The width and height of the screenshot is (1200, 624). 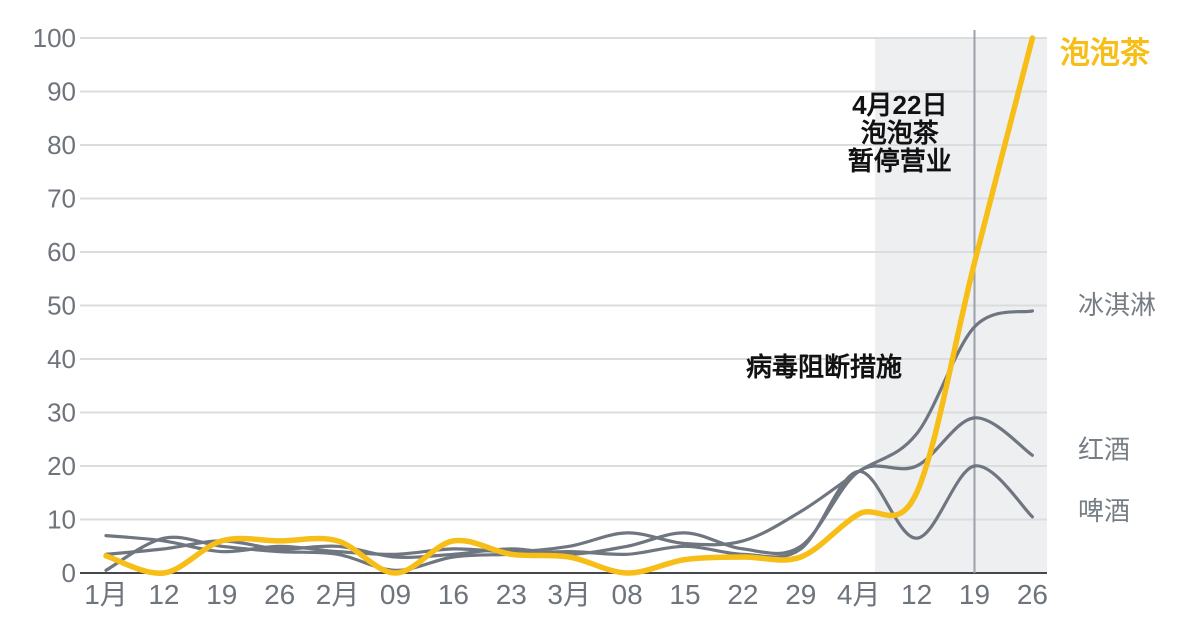 What do you see at coordinates (1104, 511) in the screenshot?
I see `legend-label-beer: 啤酒` at bounding box center [1104, 511].